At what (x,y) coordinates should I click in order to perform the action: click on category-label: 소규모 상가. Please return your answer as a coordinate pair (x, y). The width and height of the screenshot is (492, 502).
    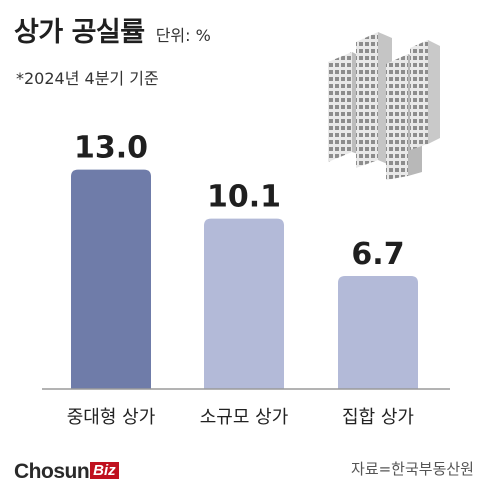
    Looking at the image, I should click on (244, 417).